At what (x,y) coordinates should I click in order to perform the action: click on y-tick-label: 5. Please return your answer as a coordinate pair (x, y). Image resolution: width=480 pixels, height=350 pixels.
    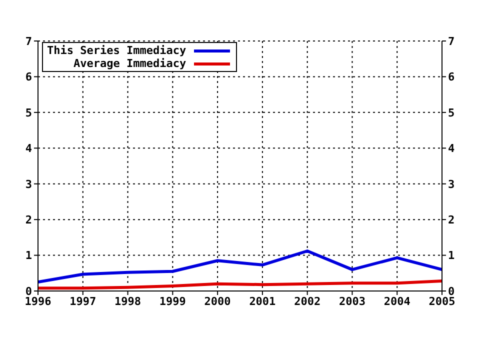
    Looking at the image, I should click on (28, 113).